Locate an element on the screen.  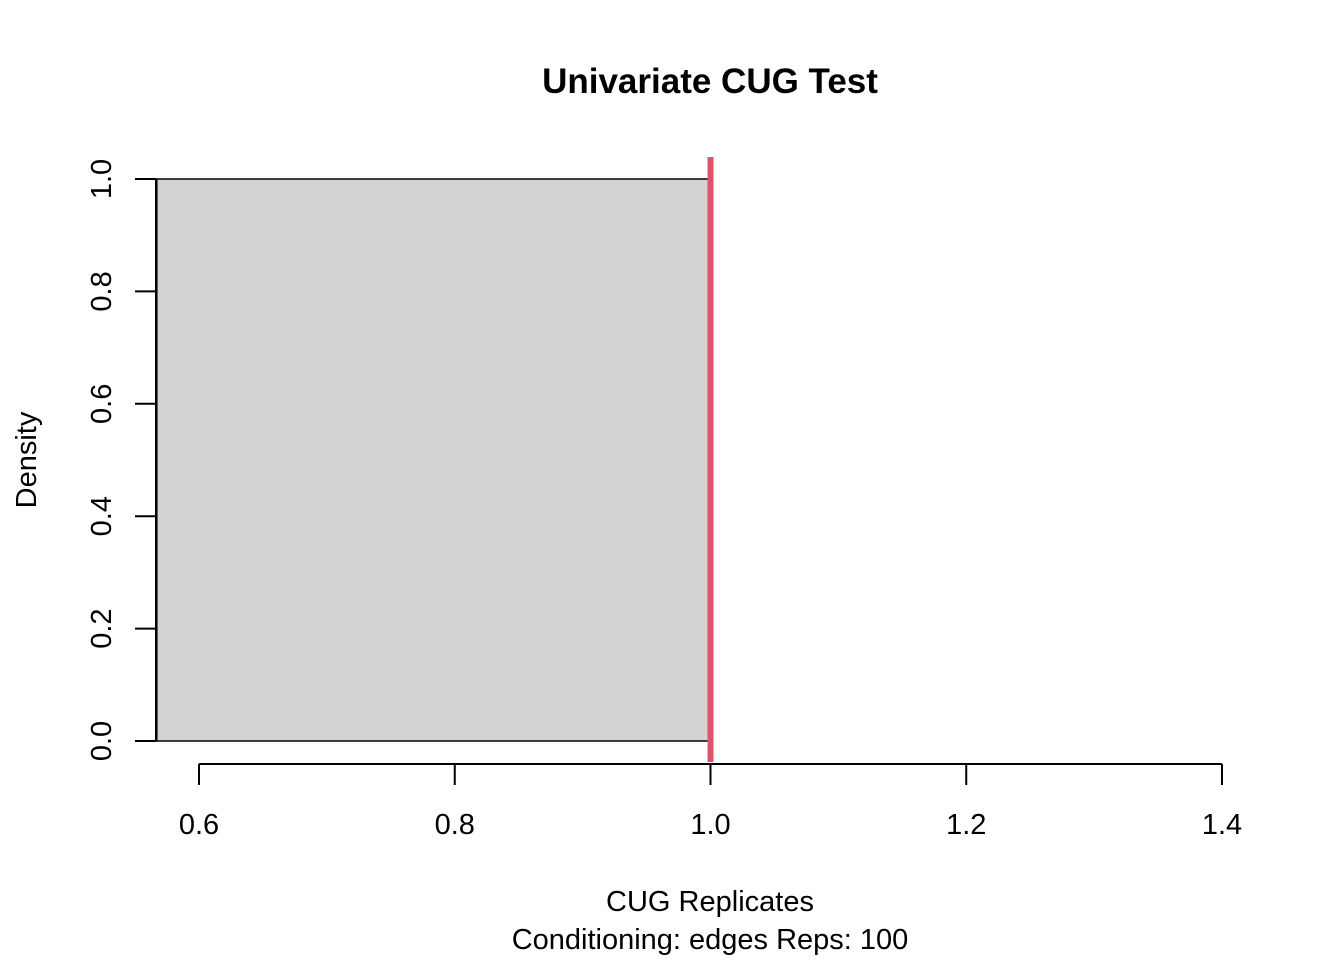
y-tick-label: 0.2 is located at coordinates (102, 628).